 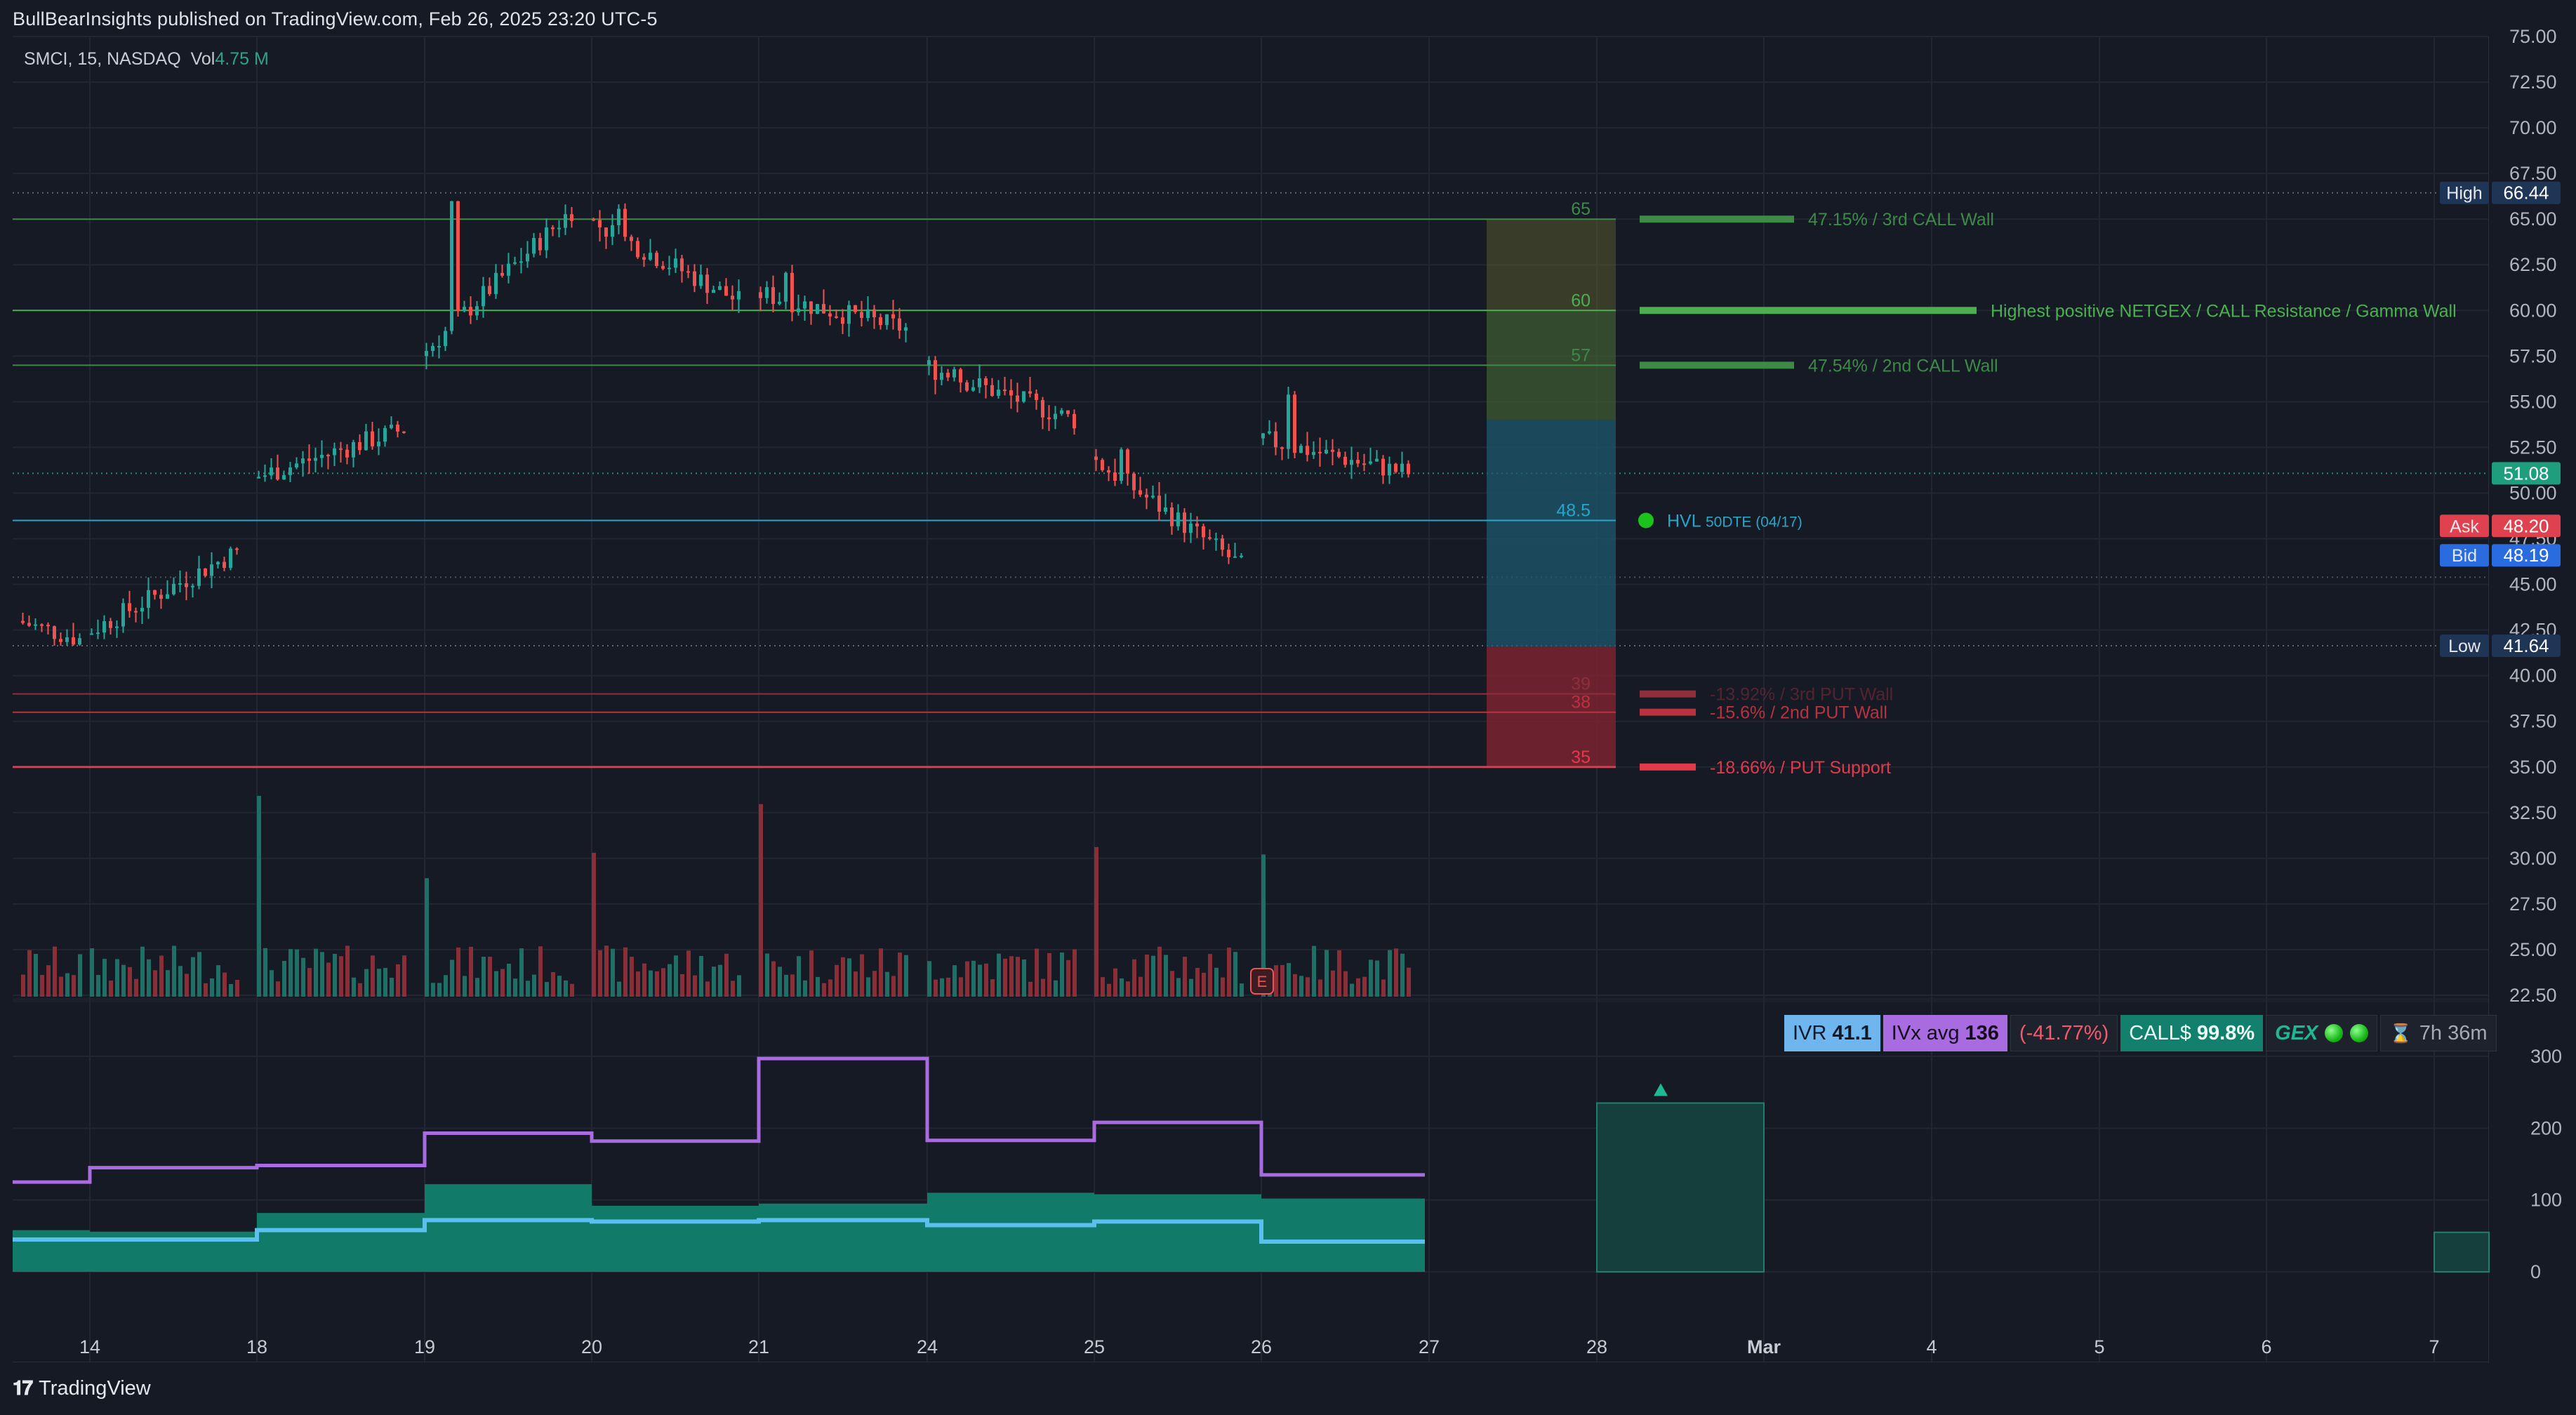 I want to click on hvl-green-dot-icon, so click(x=1646, y=520).